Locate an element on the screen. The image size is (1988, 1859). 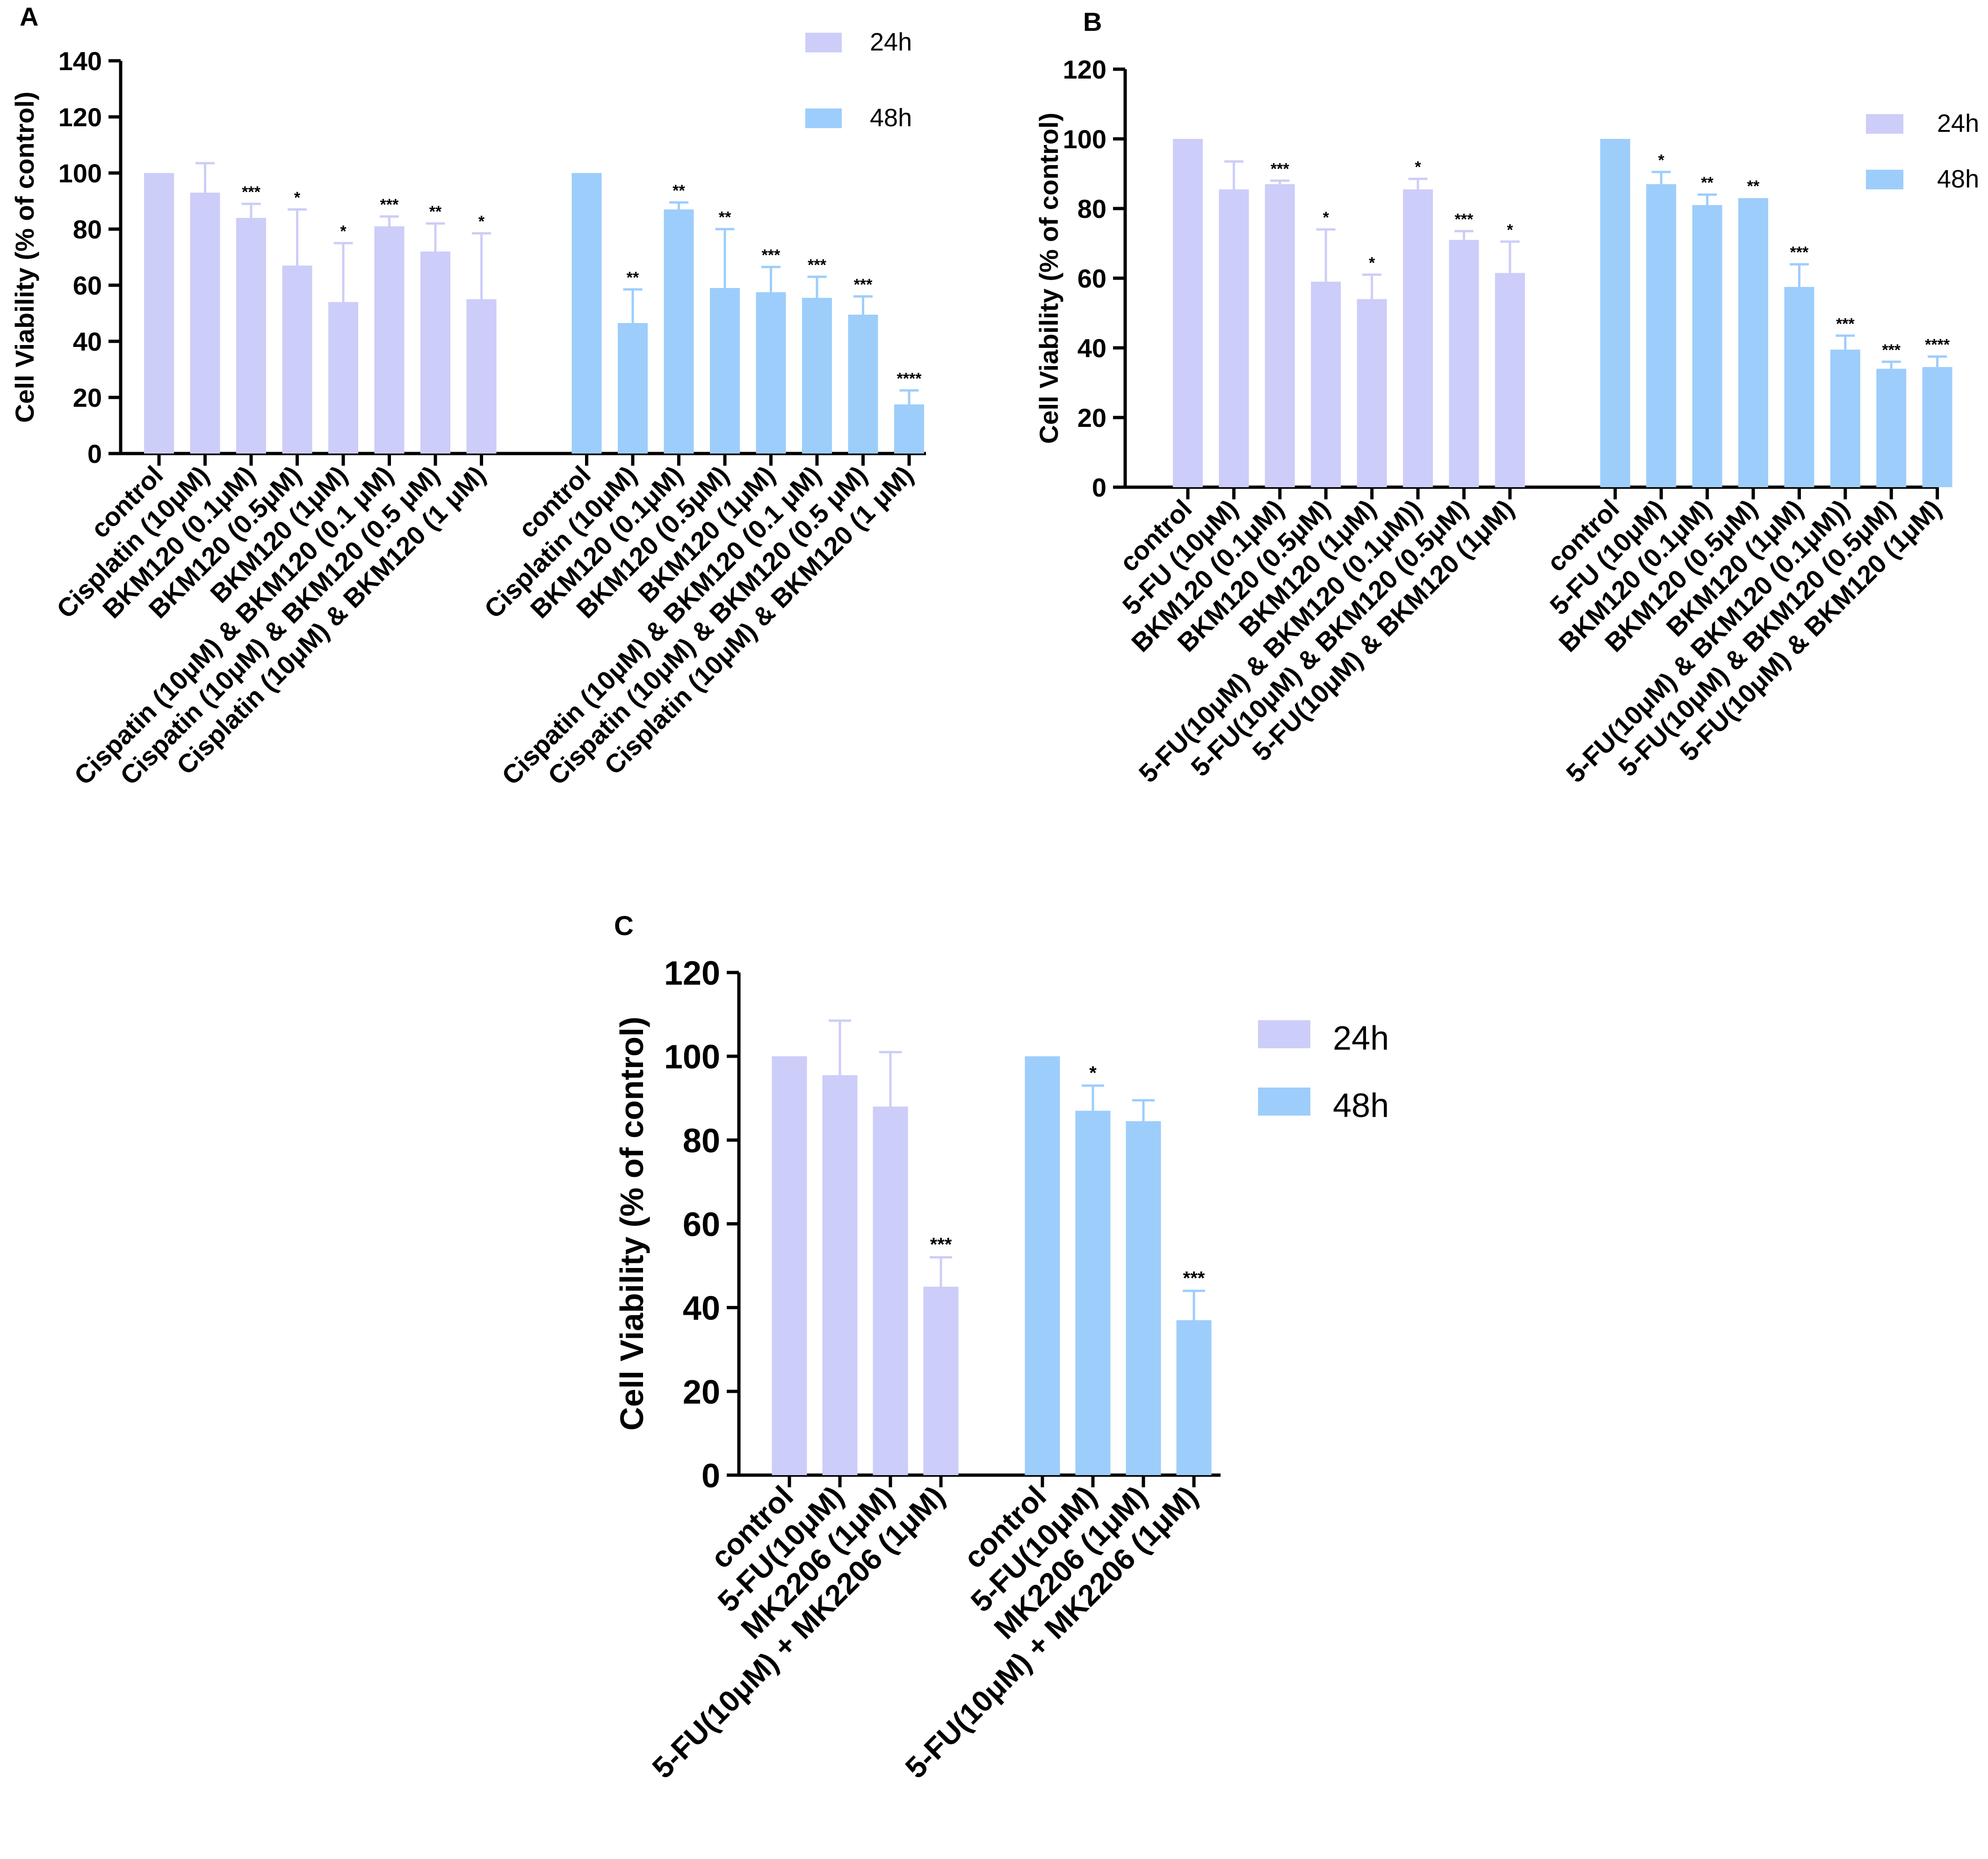
y-tick-label: 120 is located at coordinates (692, 973).